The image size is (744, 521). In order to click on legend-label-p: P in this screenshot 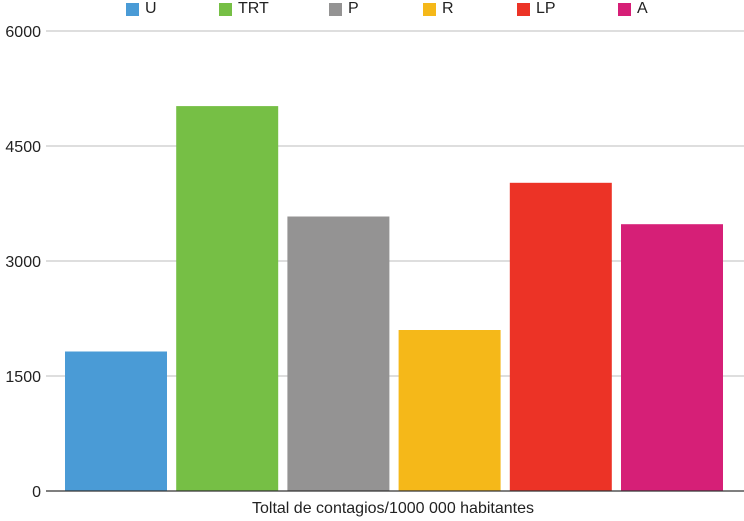, I will do `click(353, 8)`.